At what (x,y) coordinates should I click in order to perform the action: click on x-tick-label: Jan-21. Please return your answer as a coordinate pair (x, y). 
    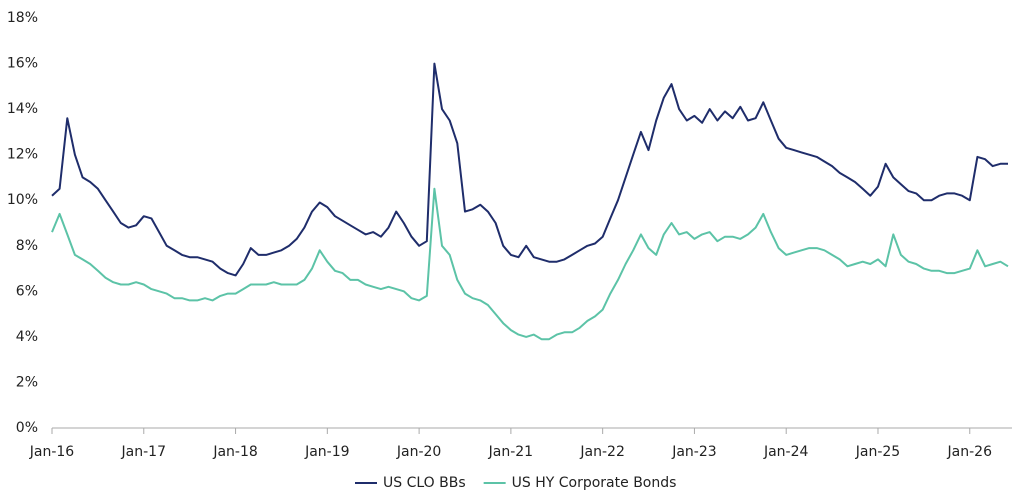
    Looking at the image, I should click on (510, 452).